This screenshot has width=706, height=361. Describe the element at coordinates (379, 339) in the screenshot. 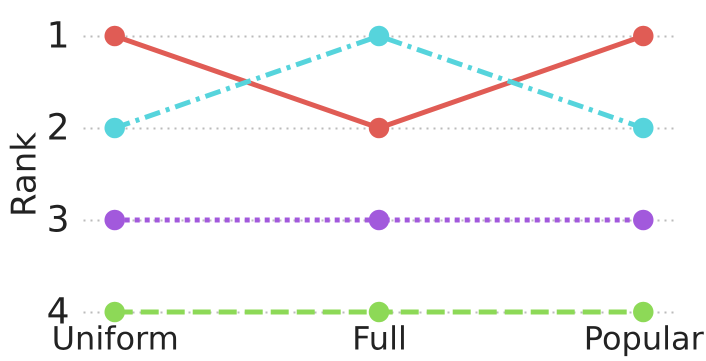

I see `x-tick-label: Full` at that location.